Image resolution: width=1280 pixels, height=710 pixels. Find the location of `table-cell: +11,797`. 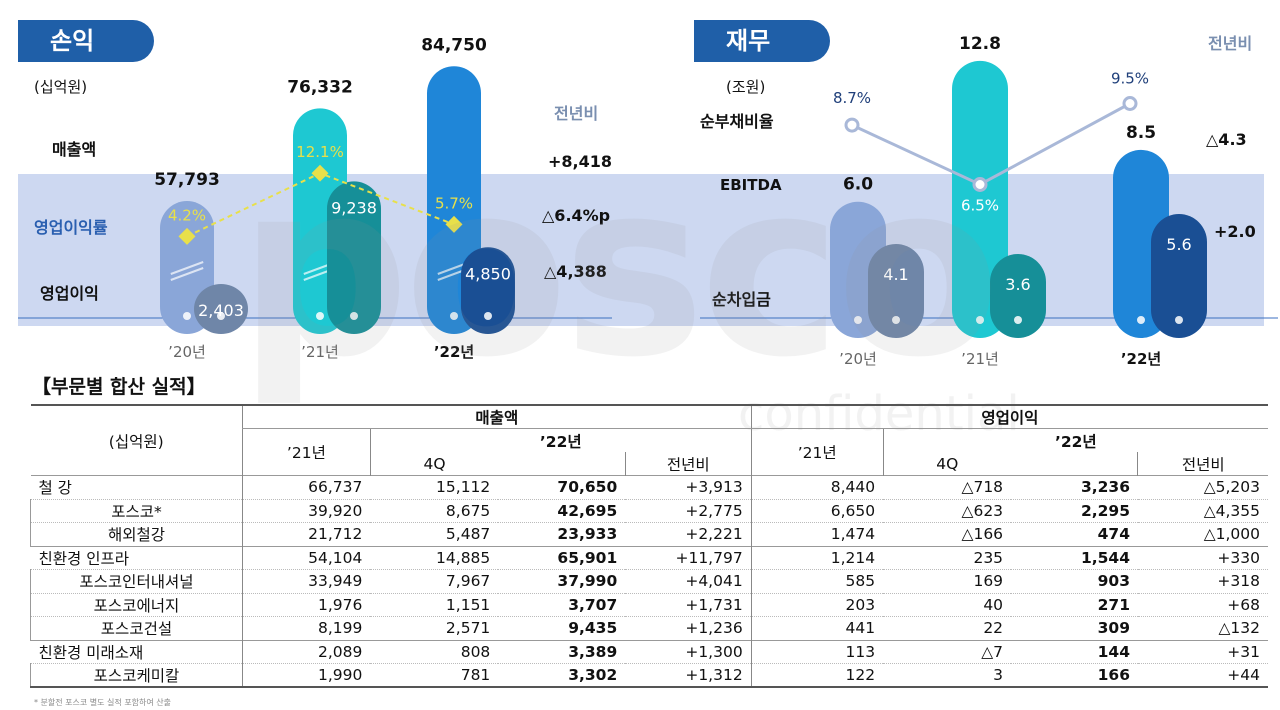

table-cell: +11,797 is located at coordinates (709, 557).